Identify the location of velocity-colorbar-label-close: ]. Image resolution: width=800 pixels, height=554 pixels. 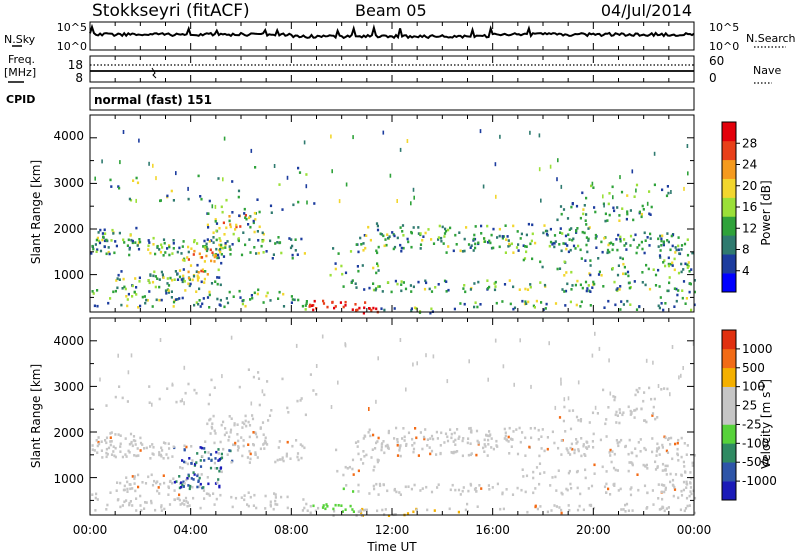
(766, 381).